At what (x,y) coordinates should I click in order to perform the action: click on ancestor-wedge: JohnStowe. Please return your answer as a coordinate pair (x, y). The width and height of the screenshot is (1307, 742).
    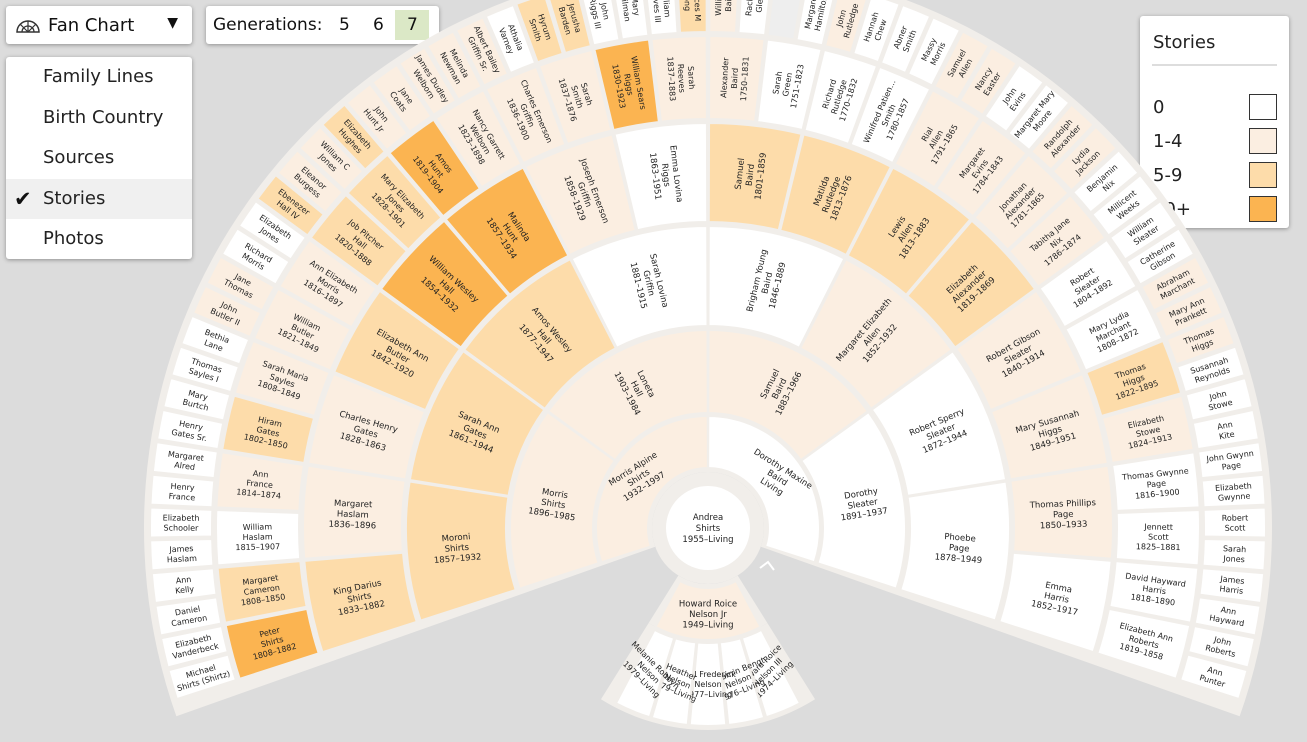
    Looking at the image, I should click on (1219, 399).